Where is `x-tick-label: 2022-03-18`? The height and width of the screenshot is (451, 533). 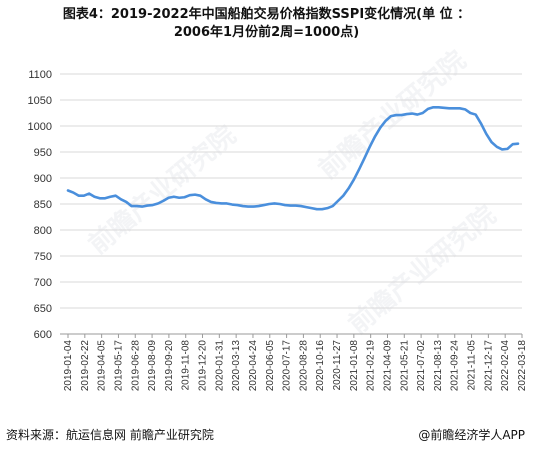
x-tick-label: 2022-03-18 is located at coordinates (522, 366).